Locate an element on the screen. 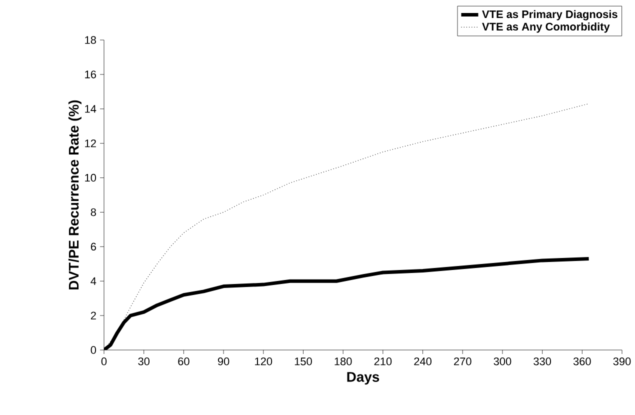  y-tick-label: 12 is located at coordinates (90, 144).